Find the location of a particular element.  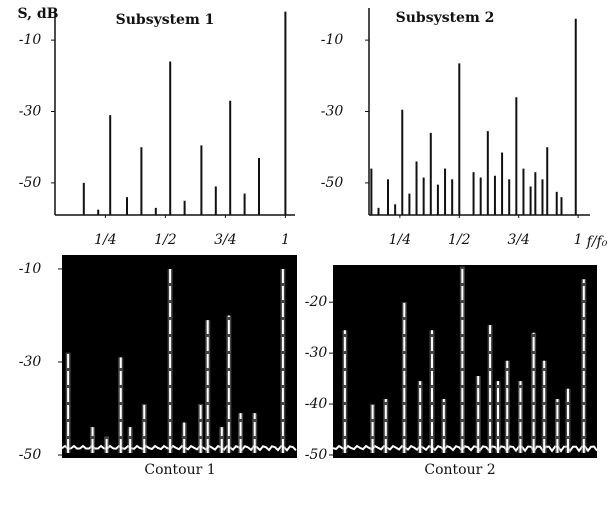

panel-title: Subsystem 1 is located at coordinates (165, 20).